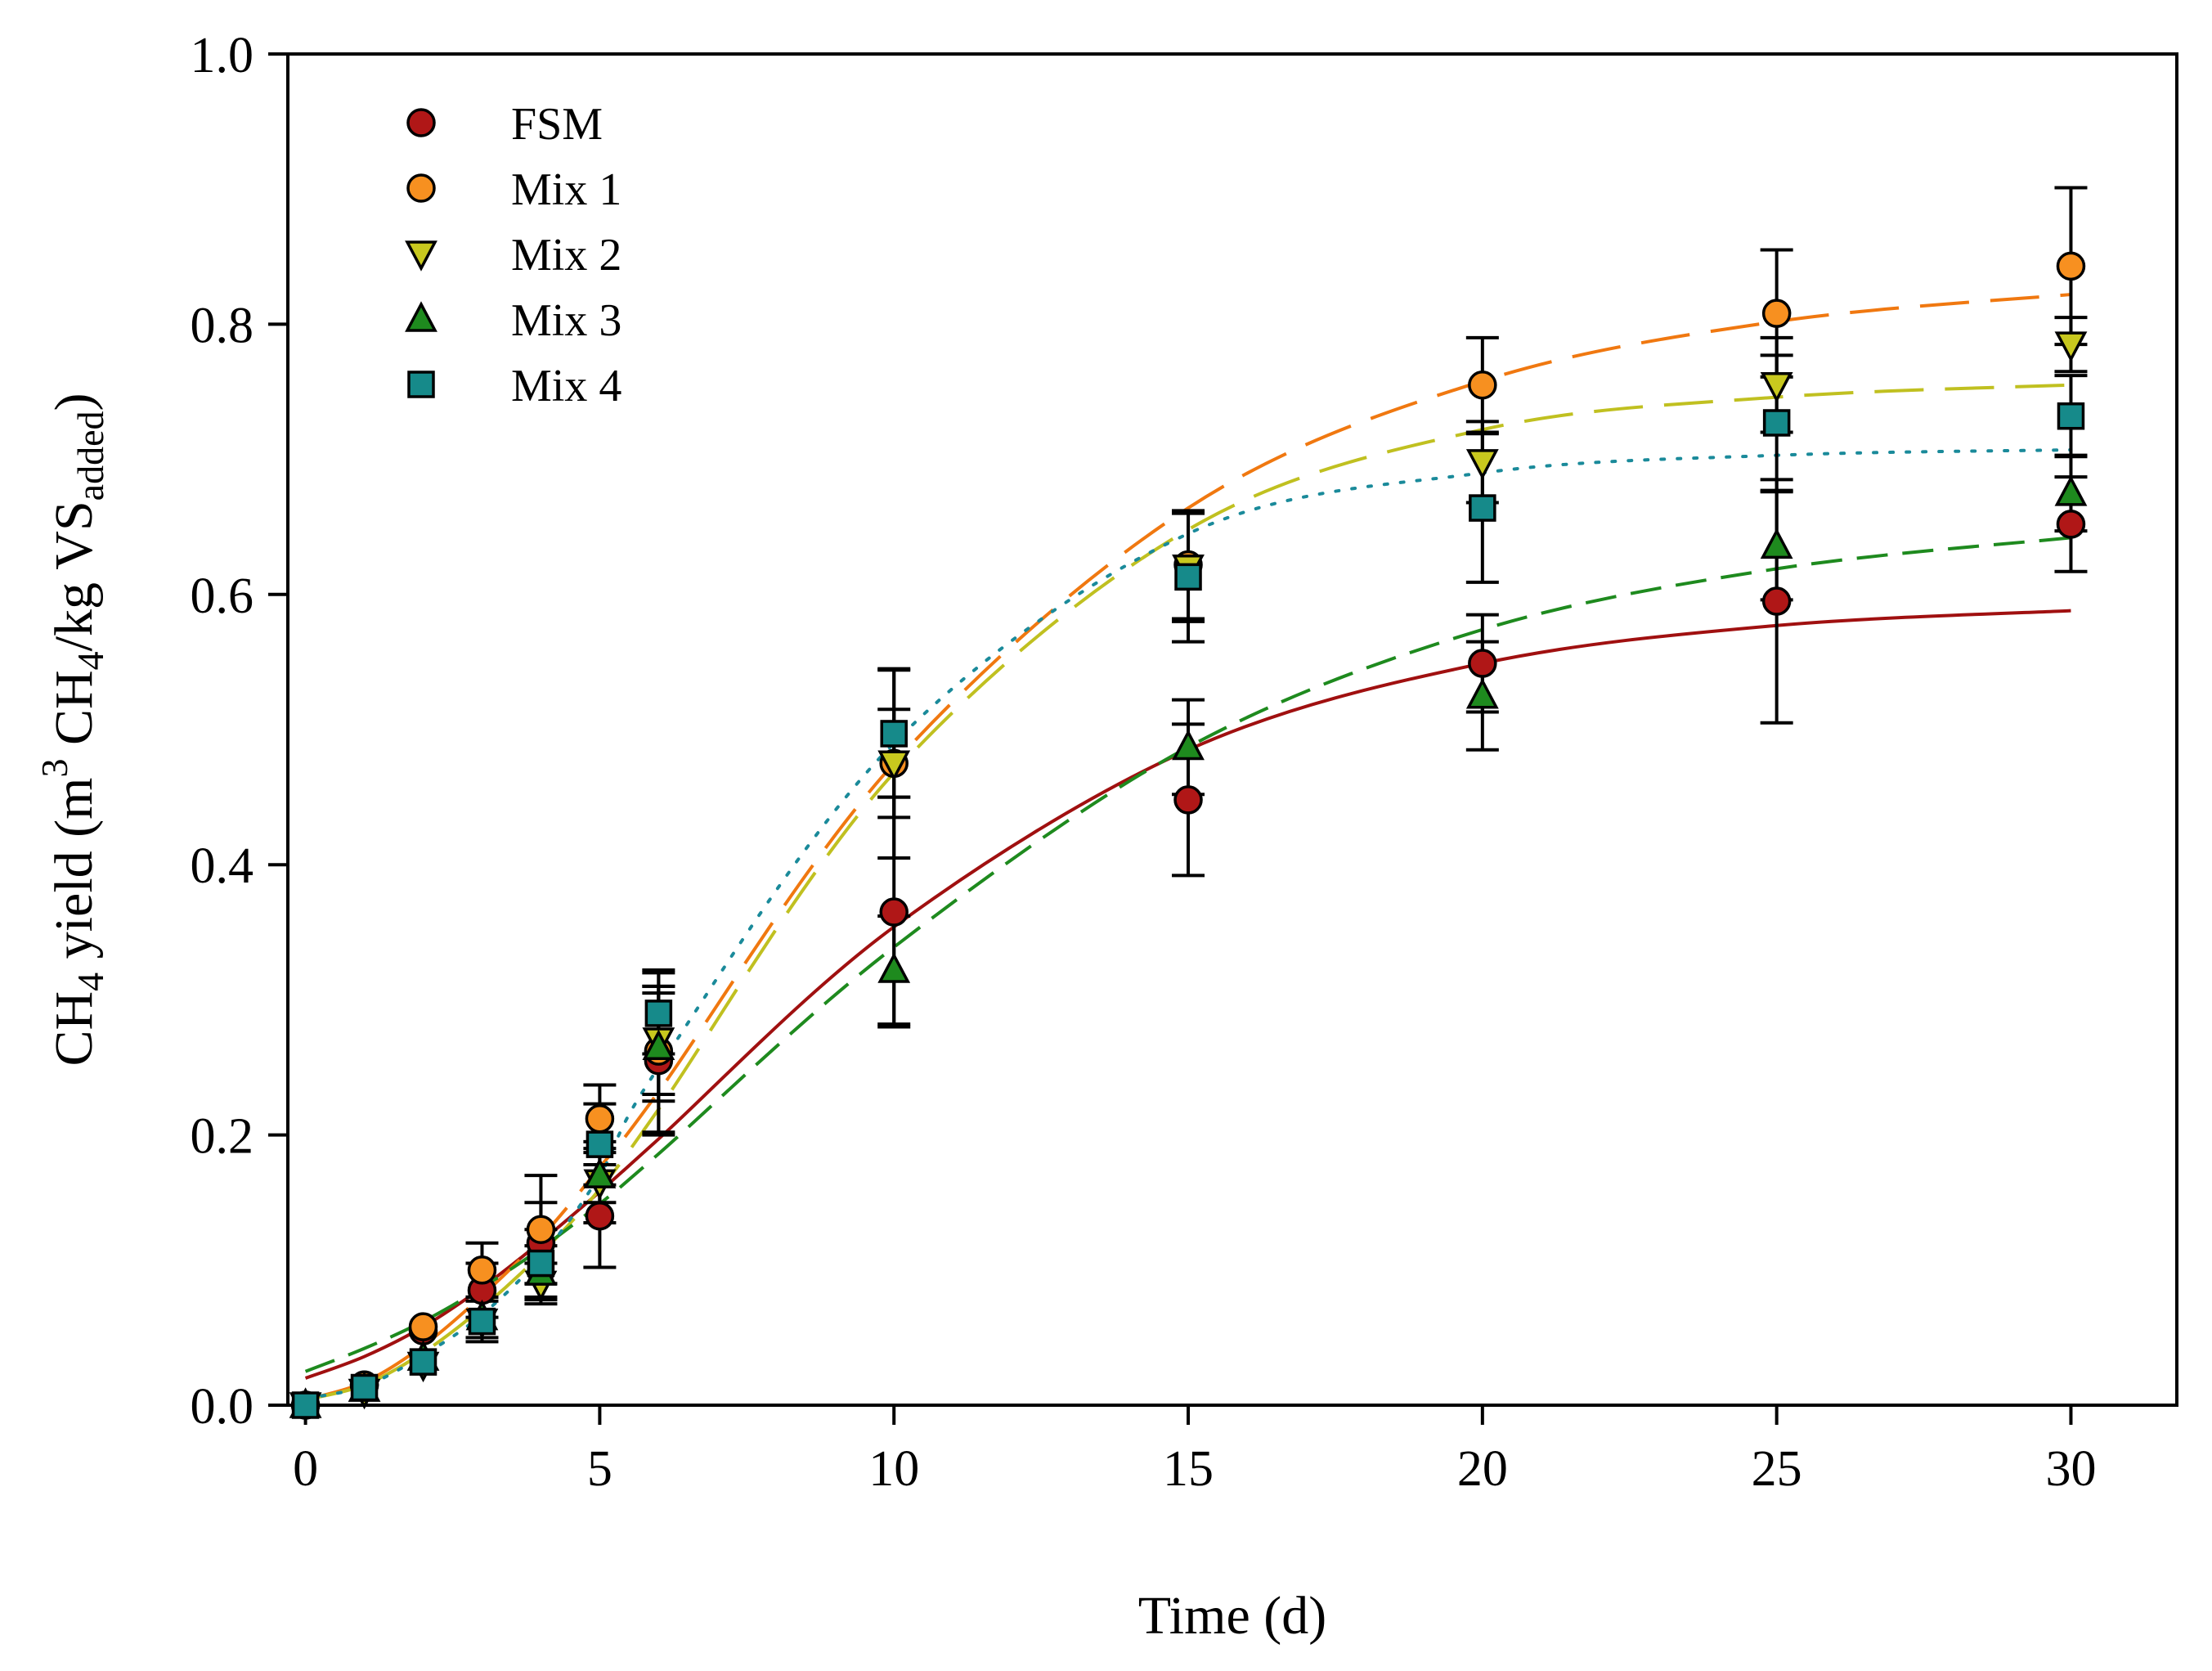 The image size is (2212, 1671). I want to click on x-tick-label-0: 0, so click(305, 1469).